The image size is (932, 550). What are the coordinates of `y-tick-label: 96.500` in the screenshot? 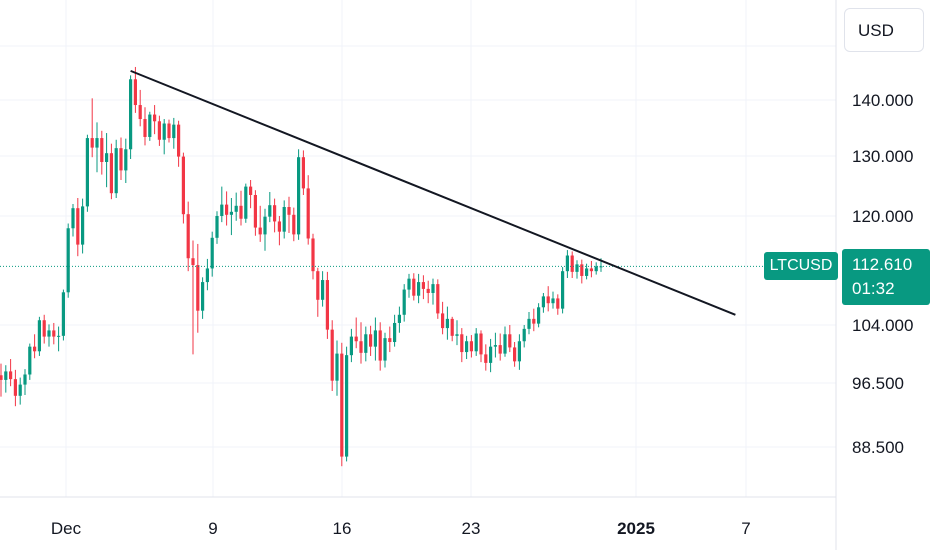 It's located at (878, 383).